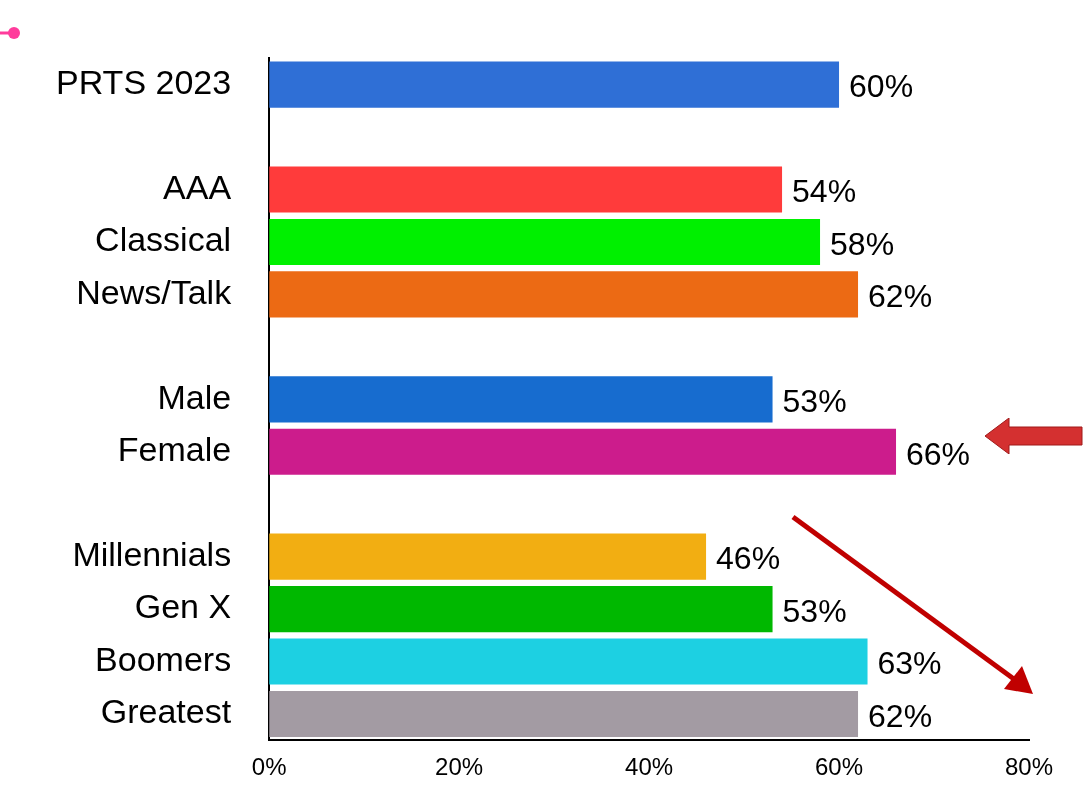 The image size is (1089, 801). What do you see at coordinates (174, 449) in the screenshot?
I see `y-tick-label: Female` at bounding box center [174, 449].